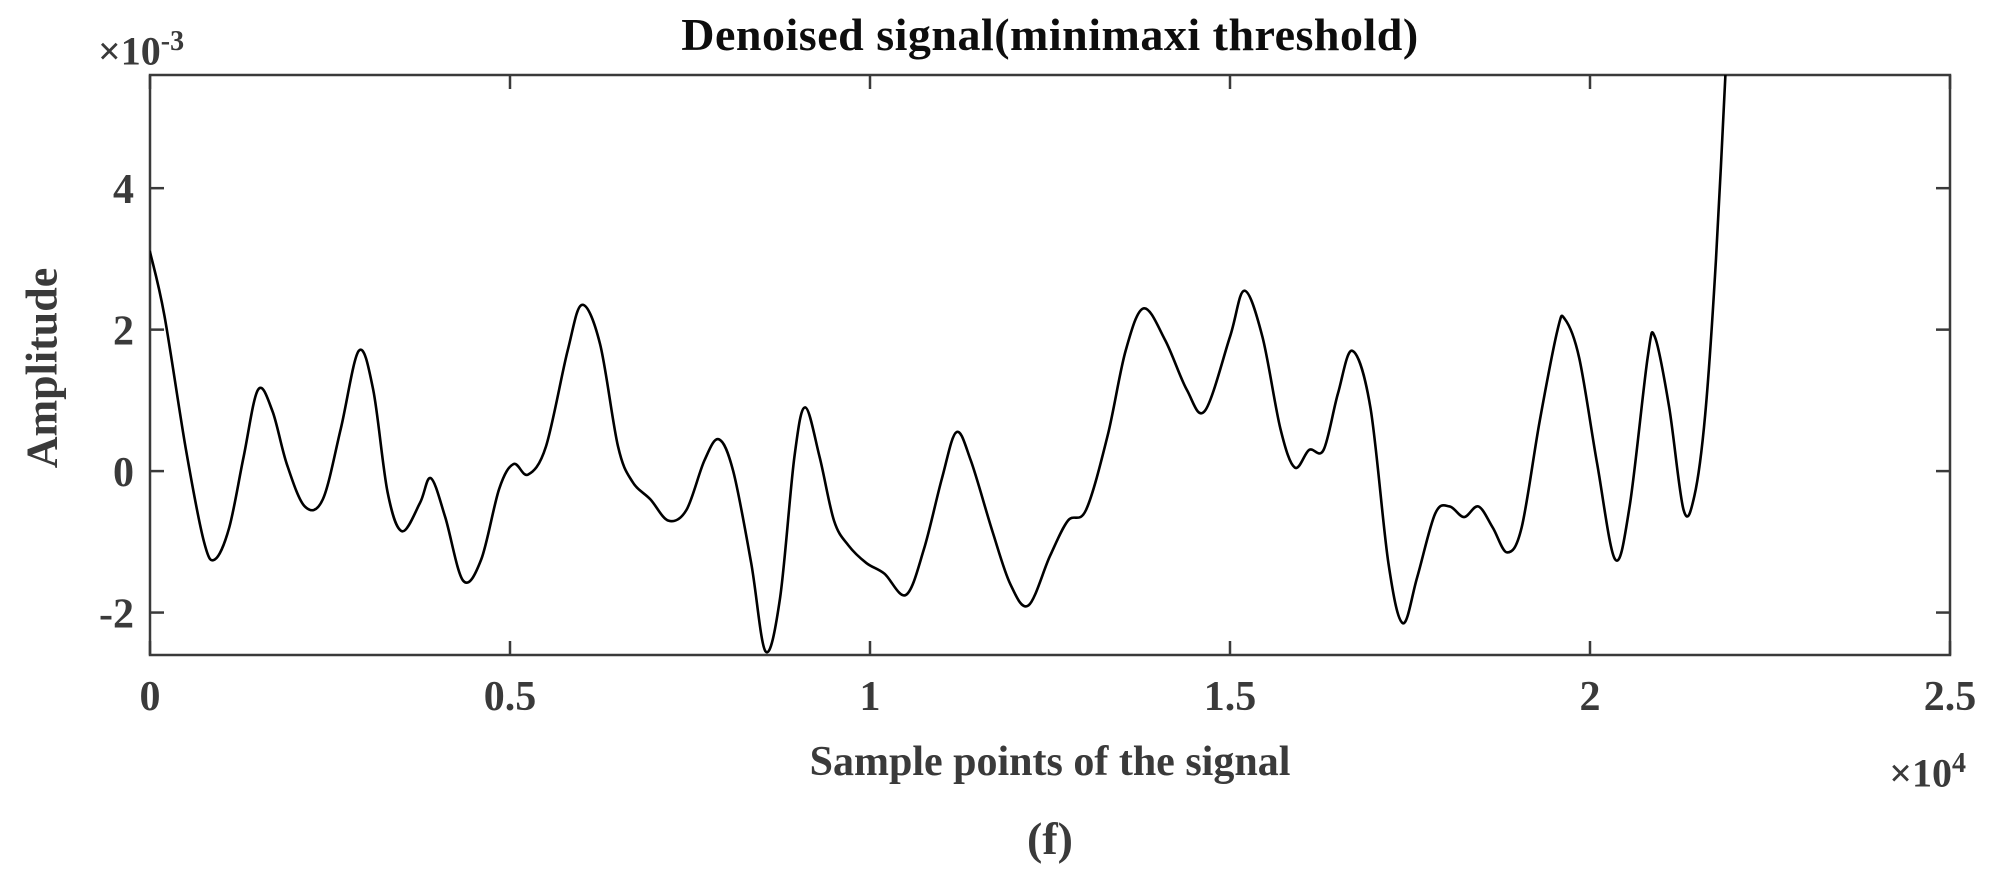  What do you see at coordinates (172, 41) in the screenshot?
I see `y-axis-multiplier-exp: -3` at bounding box center [172, 41].